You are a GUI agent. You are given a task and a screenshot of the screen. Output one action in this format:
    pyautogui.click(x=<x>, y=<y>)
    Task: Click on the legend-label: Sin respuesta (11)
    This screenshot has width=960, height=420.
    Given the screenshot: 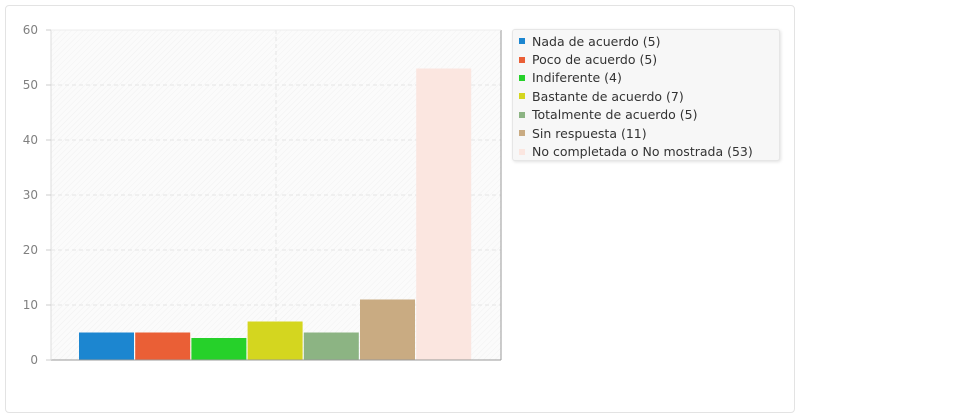 What is the action you would take?
    pyautogui.click(x=589, y=133)
    